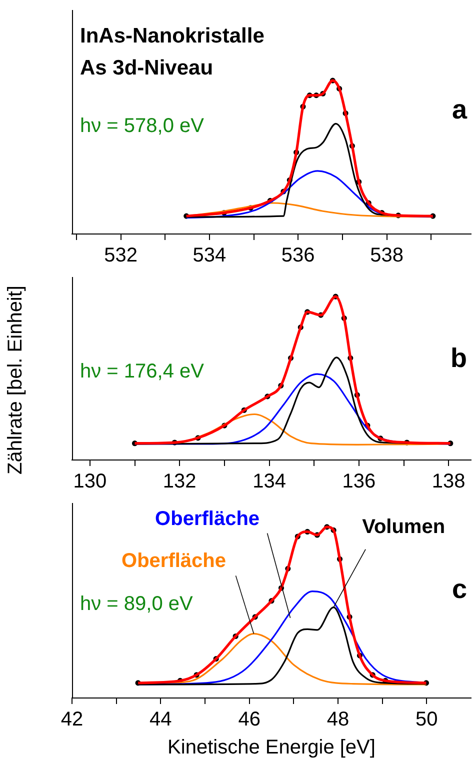 Image resolution: width=476 pixels, height=764 pixels. I want to click on x-tick-label: 538, so click(387, 255).